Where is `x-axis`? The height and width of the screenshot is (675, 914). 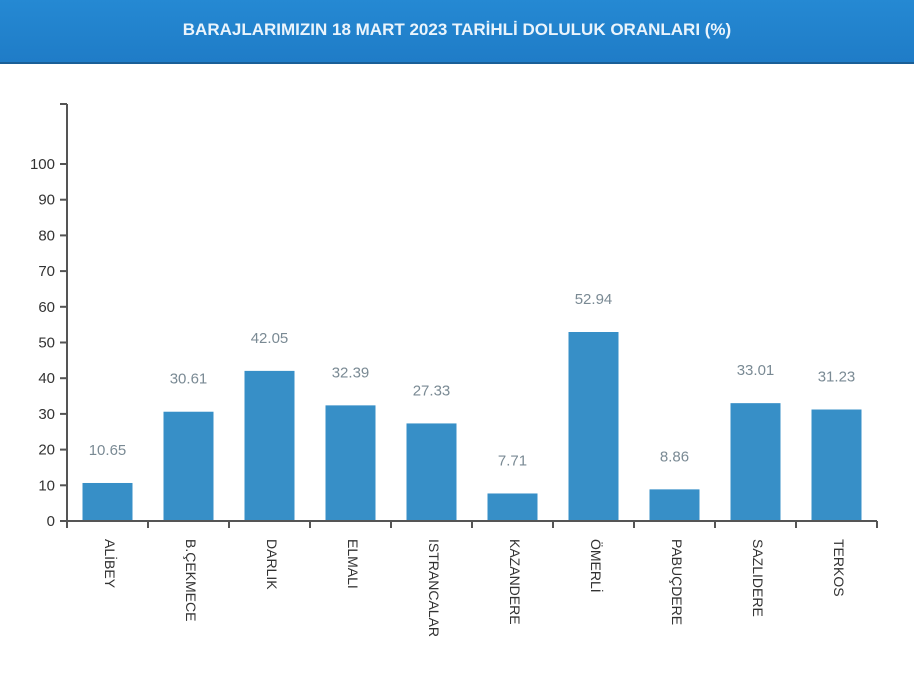 x-axis is located at coordinates (469, 524).